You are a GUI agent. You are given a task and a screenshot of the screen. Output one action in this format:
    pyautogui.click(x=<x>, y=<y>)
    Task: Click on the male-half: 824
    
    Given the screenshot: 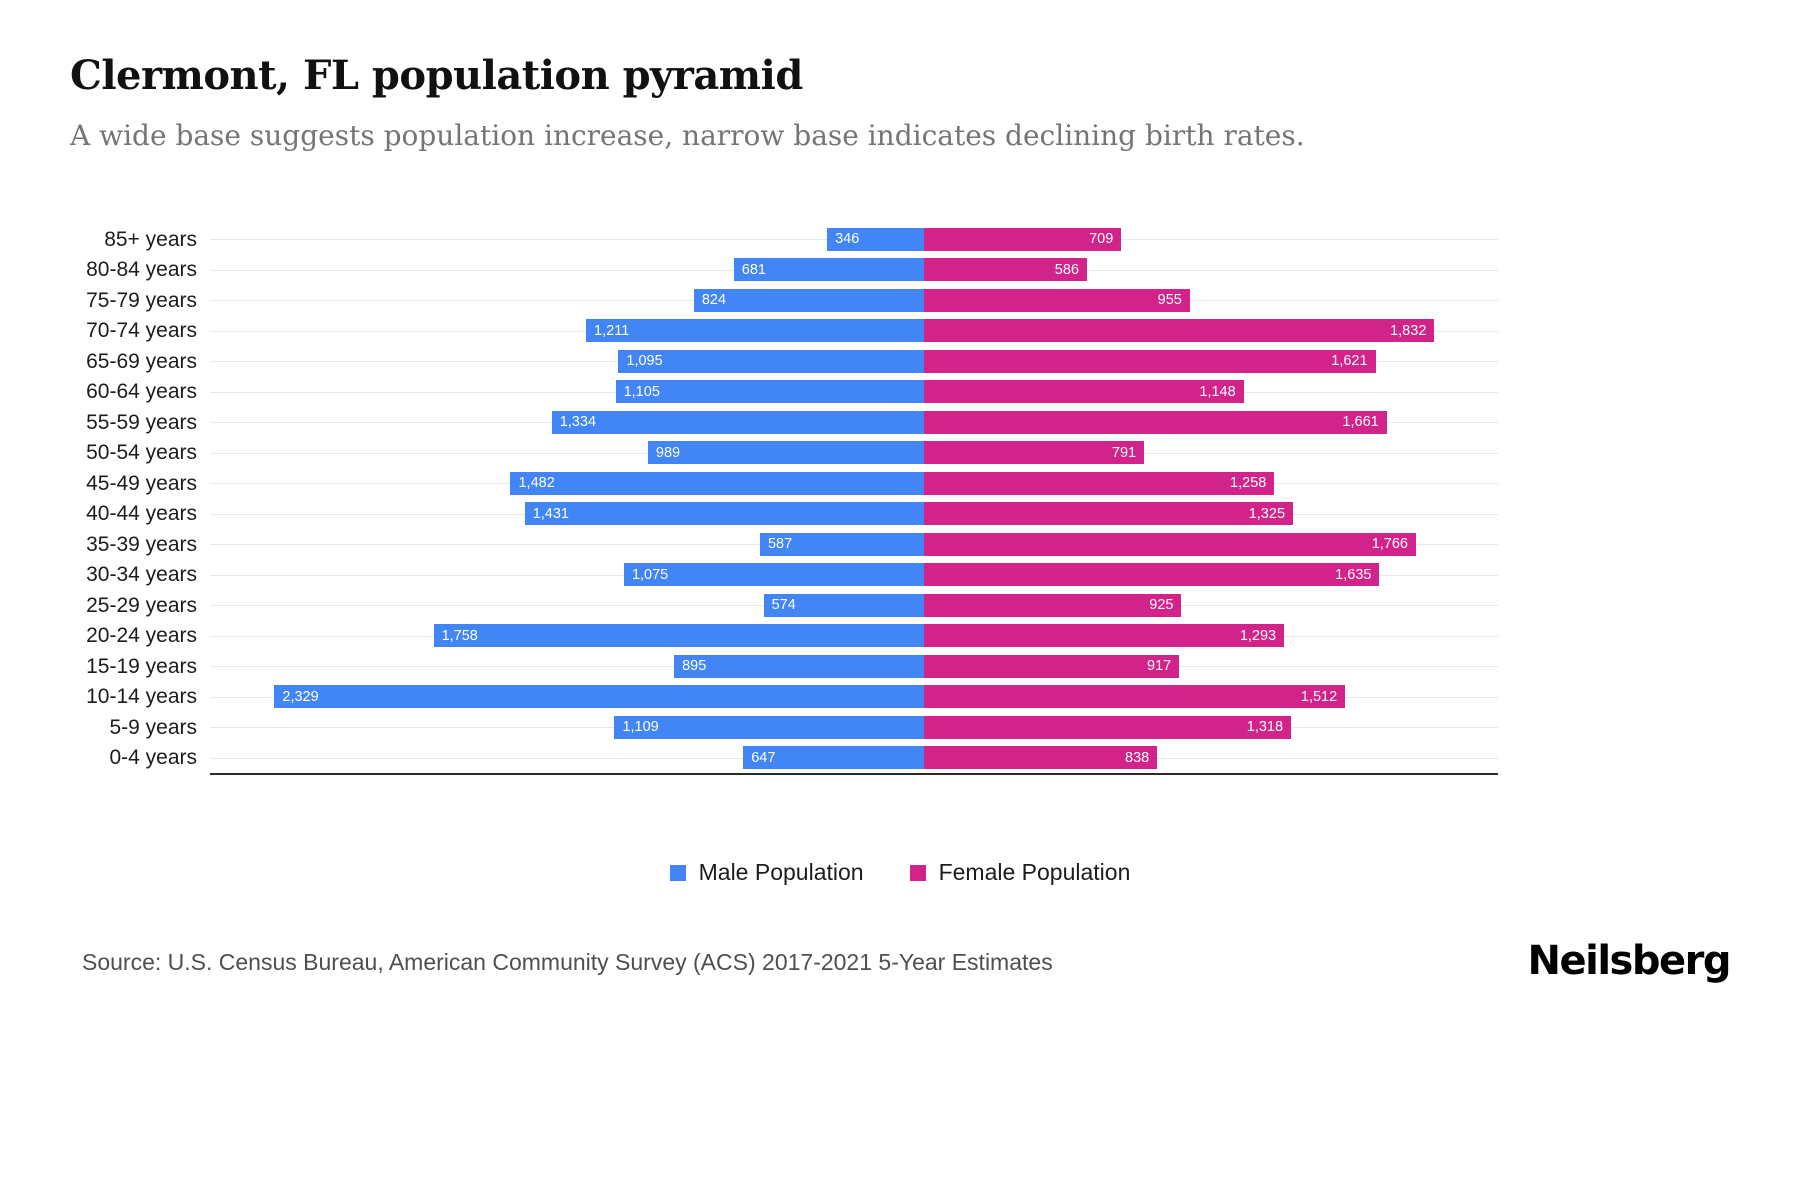 What is the action you would take?
    pyautogui.click(x=567, y=300)
    